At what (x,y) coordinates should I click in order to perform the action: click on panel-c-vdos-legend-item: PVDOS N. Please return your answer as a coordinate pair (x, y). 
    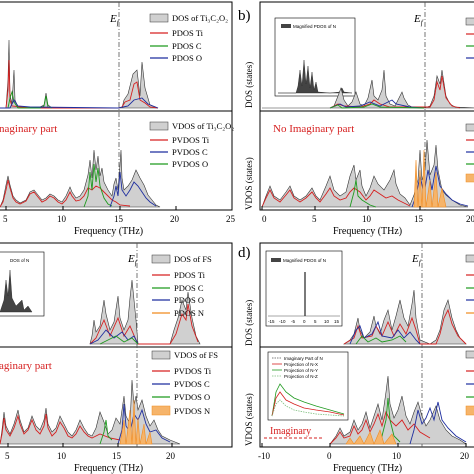
    Looking at the image, I should click on (192, 411).